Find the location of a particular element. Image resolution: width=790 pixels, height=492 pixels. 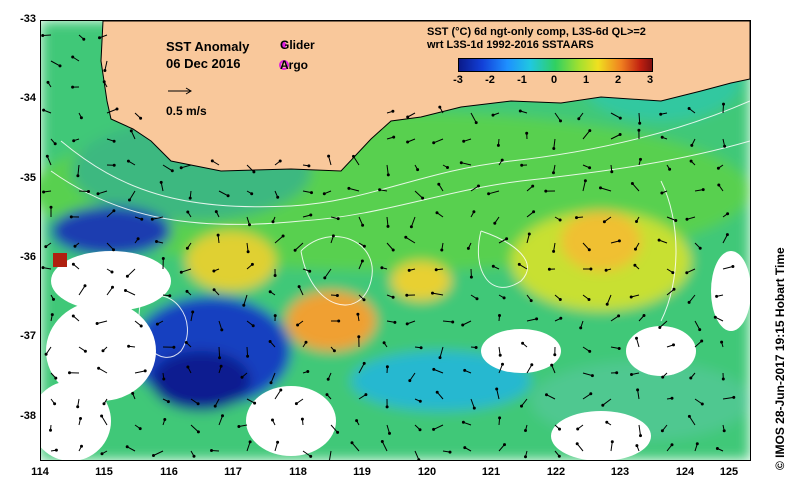

velocity-scale-label: 0.5 m/s is located at coordinates (186, 111).